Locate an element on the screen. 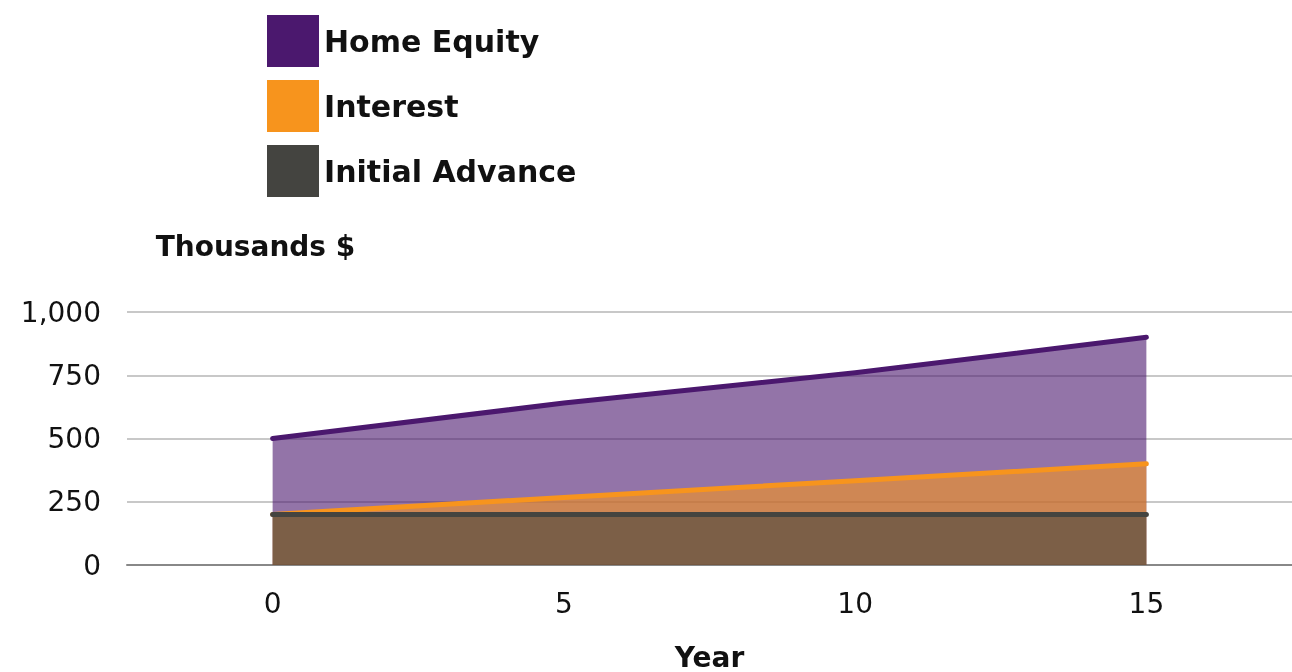  x-tick-label: 0 is located at coordinates (272, 603).